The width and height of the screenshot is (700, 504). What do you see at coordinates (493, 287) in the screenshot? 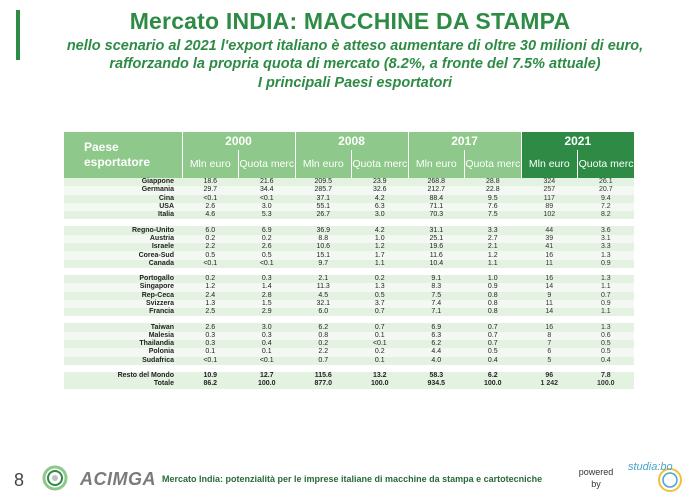
I see `table-cell: 0.9` at bounding box center [493, 287].